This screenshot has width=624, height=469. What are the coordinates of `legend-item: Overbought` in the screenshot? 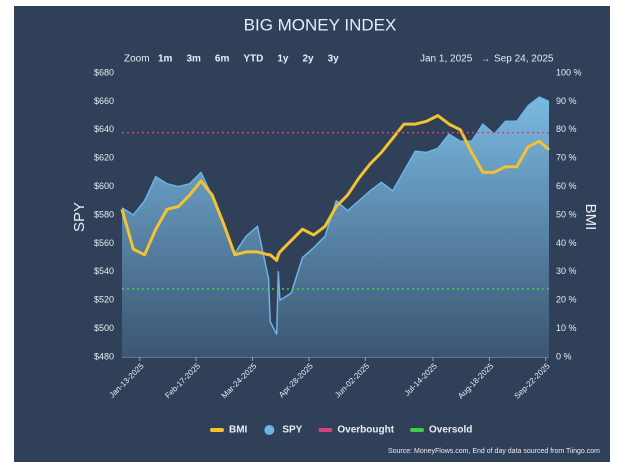 It's located at (356, 430).